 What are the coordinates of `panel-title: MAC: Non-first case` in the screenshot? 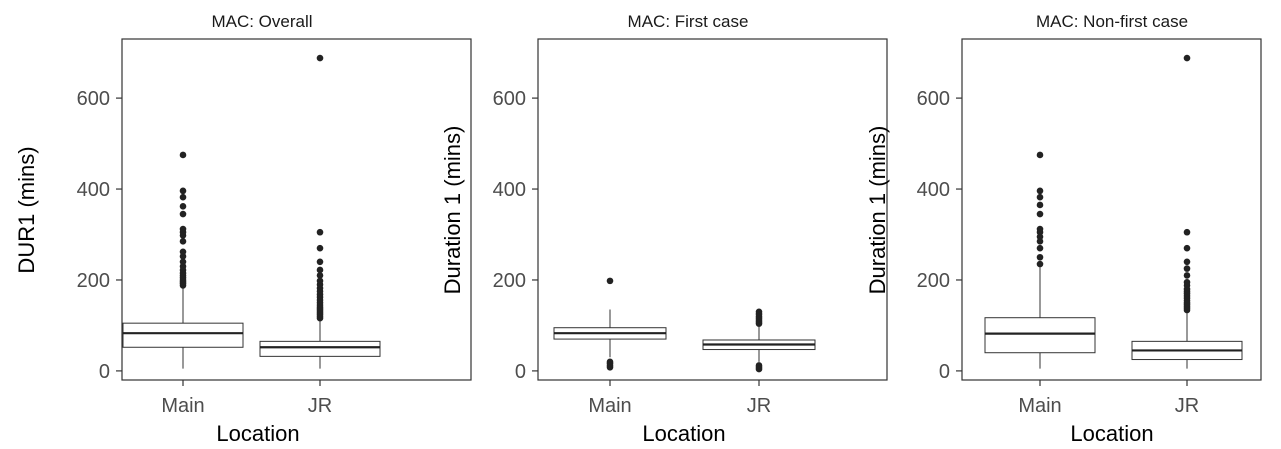 It's located at (1112, 21).